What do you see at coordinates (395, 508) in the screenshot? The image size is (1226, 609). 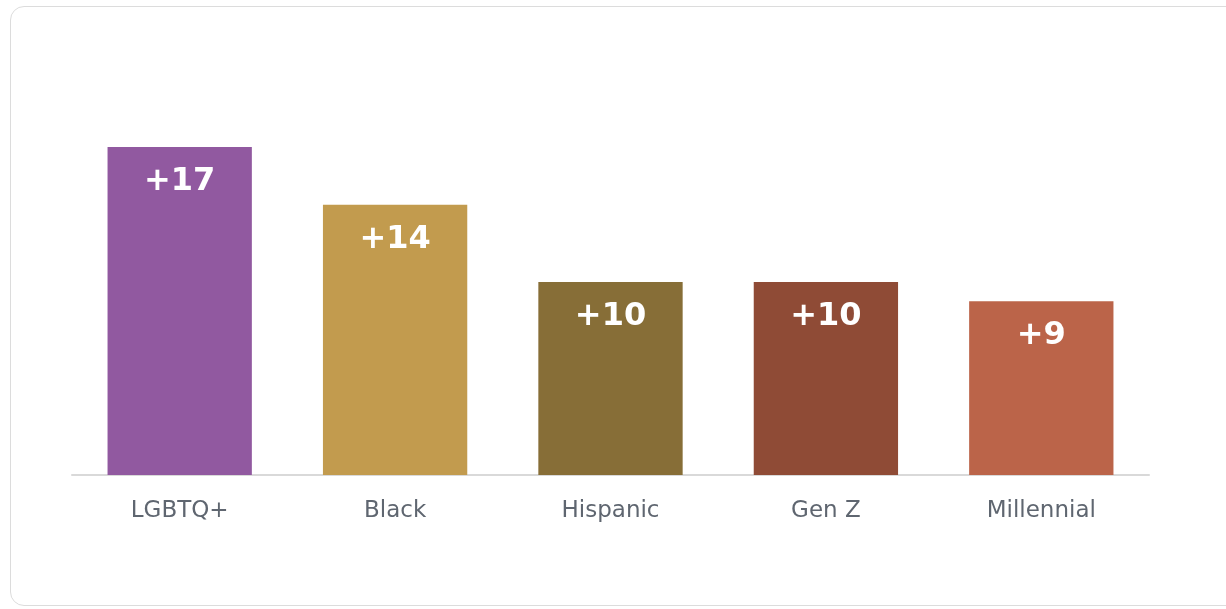 I see `x-tick-label: Black` at bounding box center [395, 508].